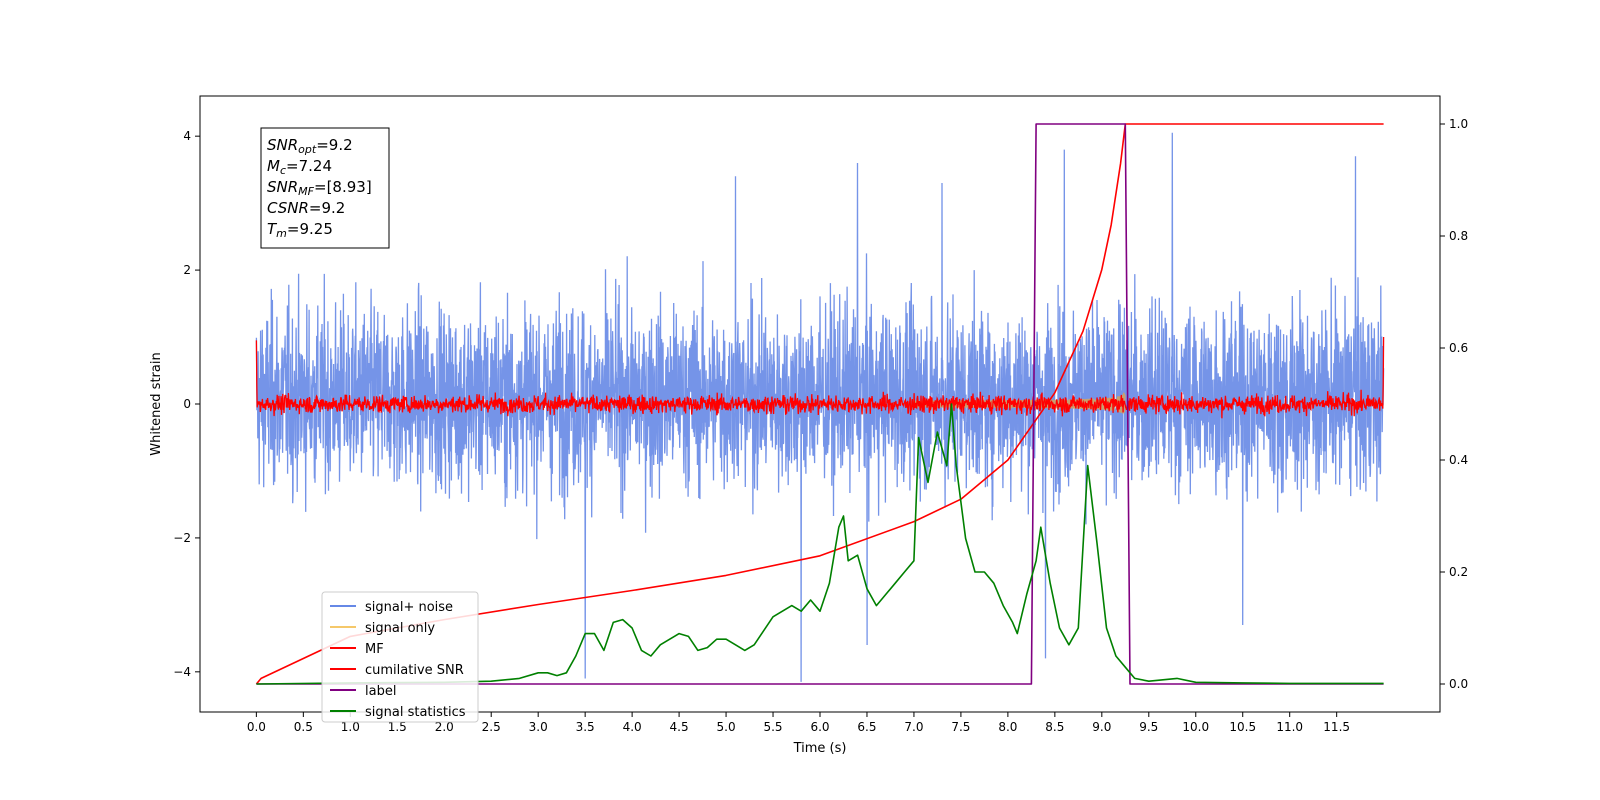  Describe the element at coordinates (299, 167) in the screenshot. I see `annotation-line: Mc=7.24` at that location.